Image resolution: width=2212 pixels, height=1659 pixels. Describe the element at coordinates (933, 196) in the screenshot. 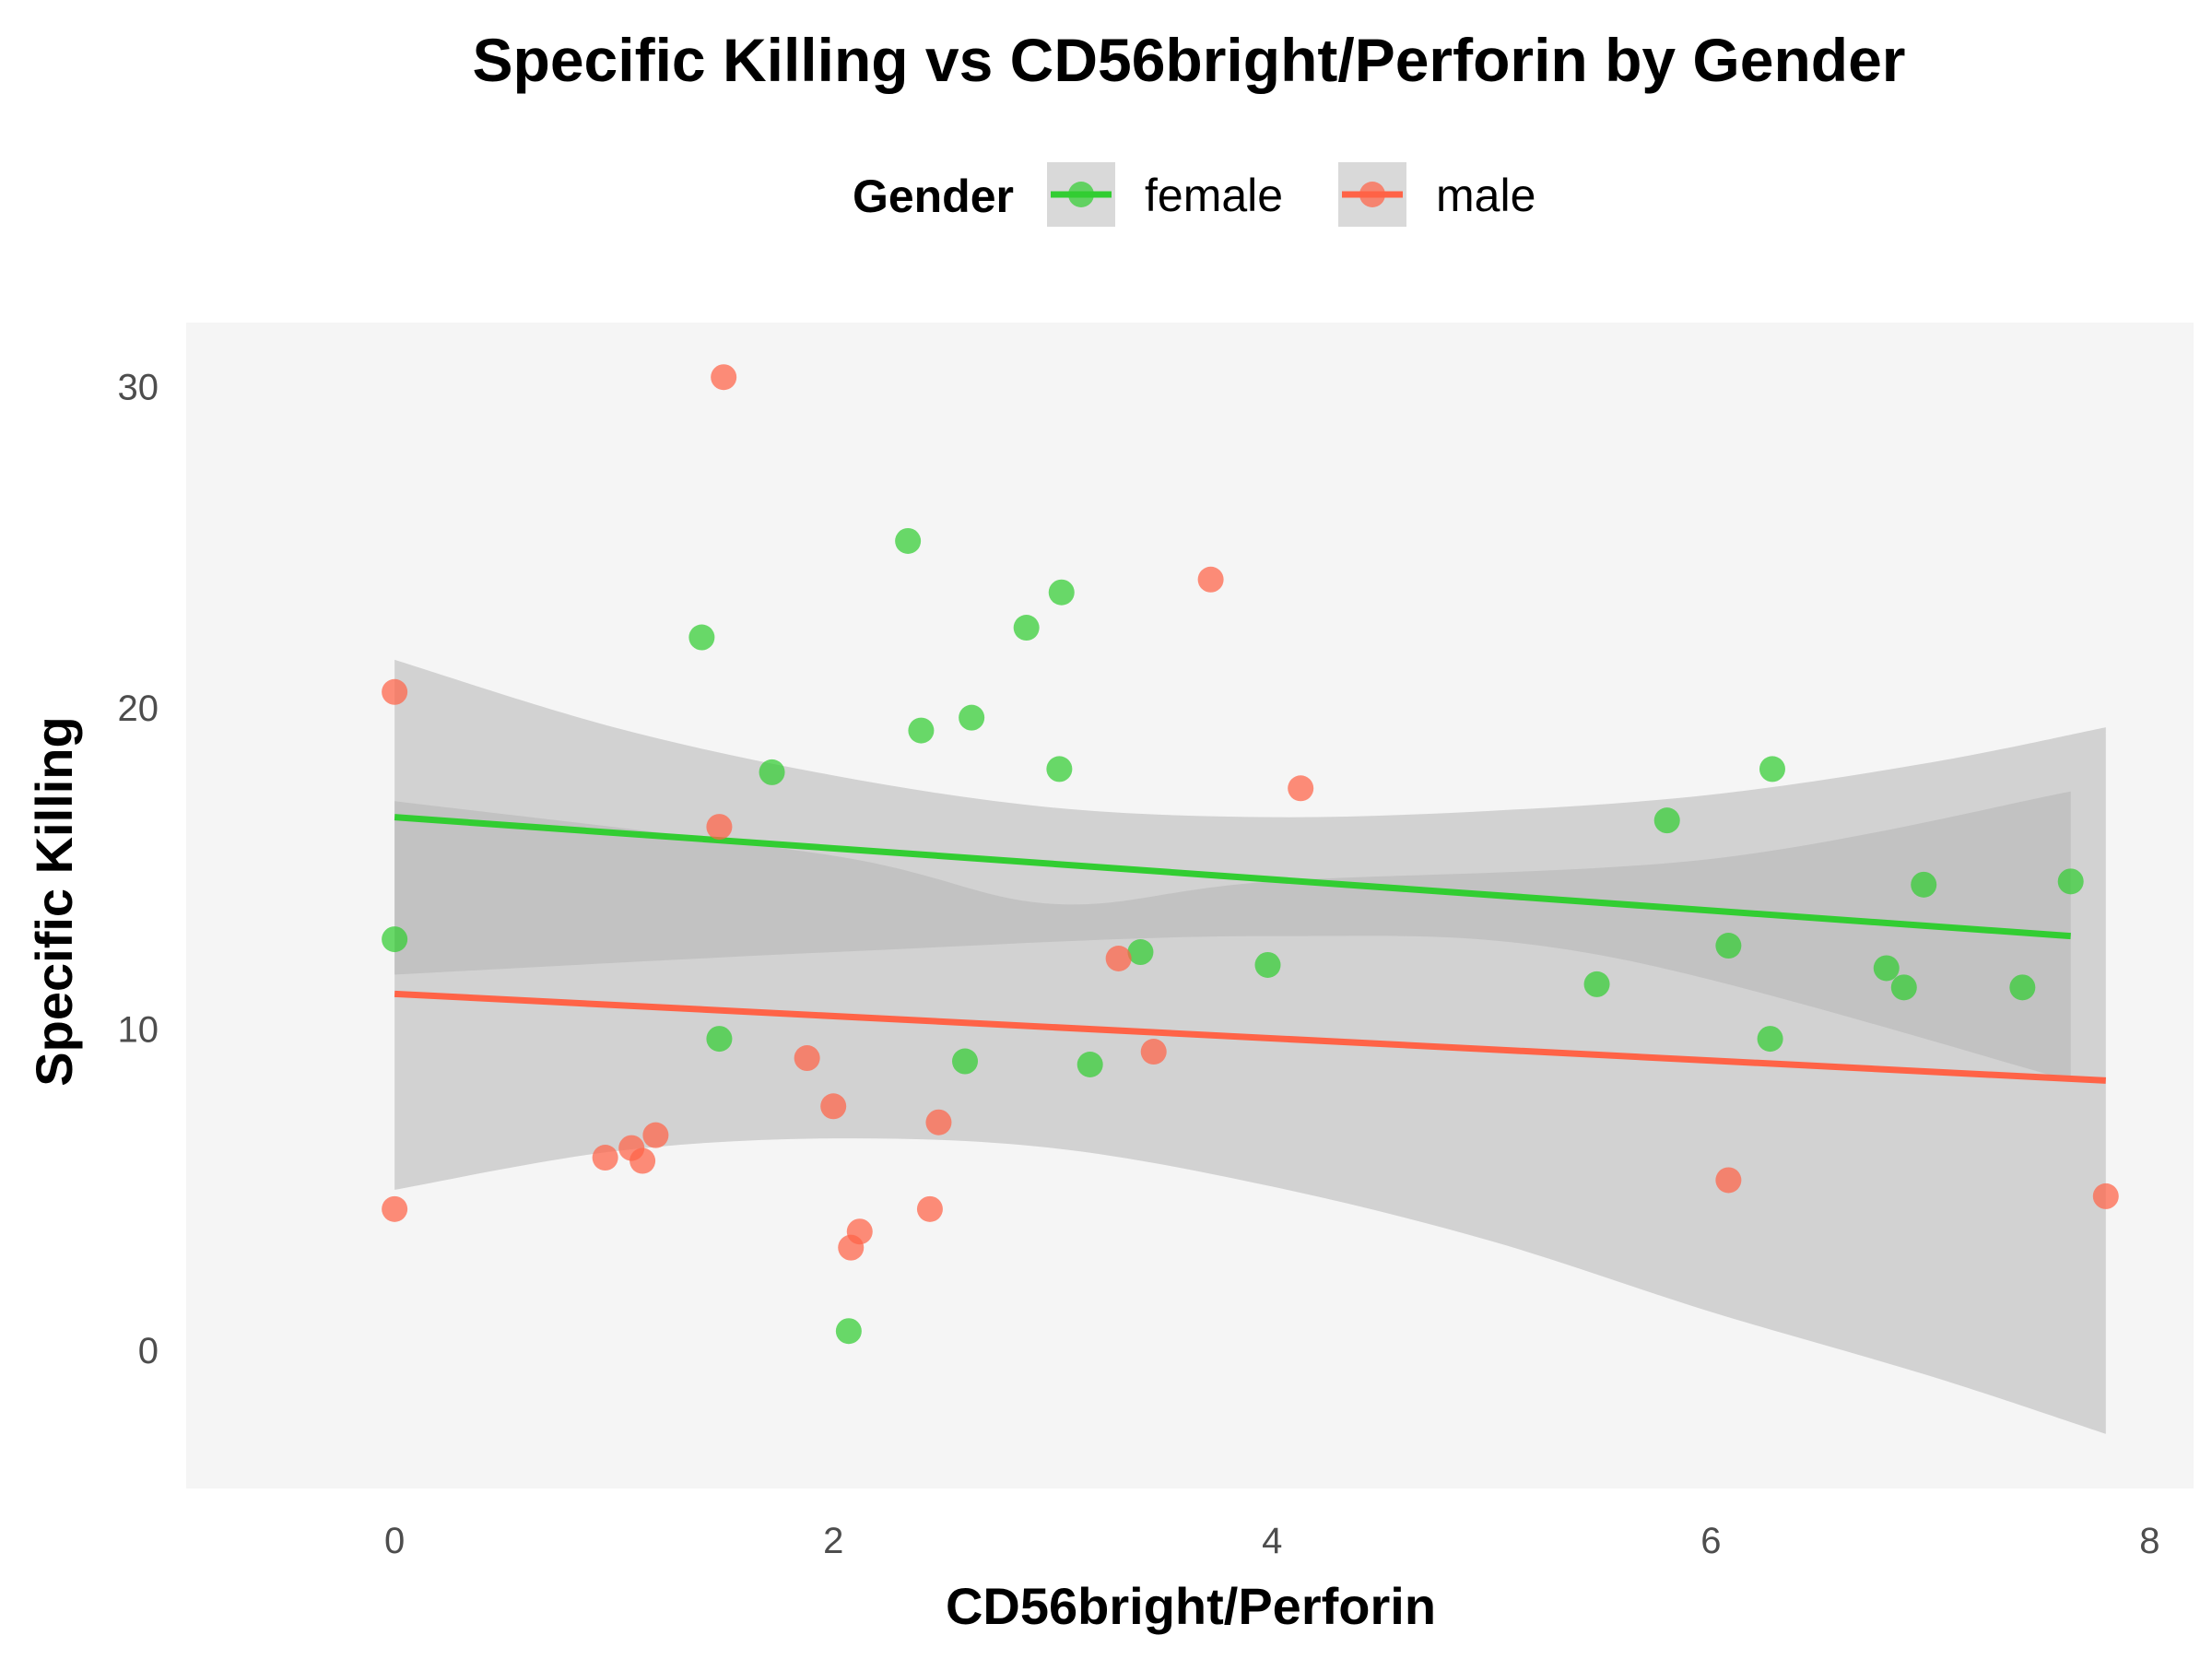

I see `legend-title: Gender` at that location.